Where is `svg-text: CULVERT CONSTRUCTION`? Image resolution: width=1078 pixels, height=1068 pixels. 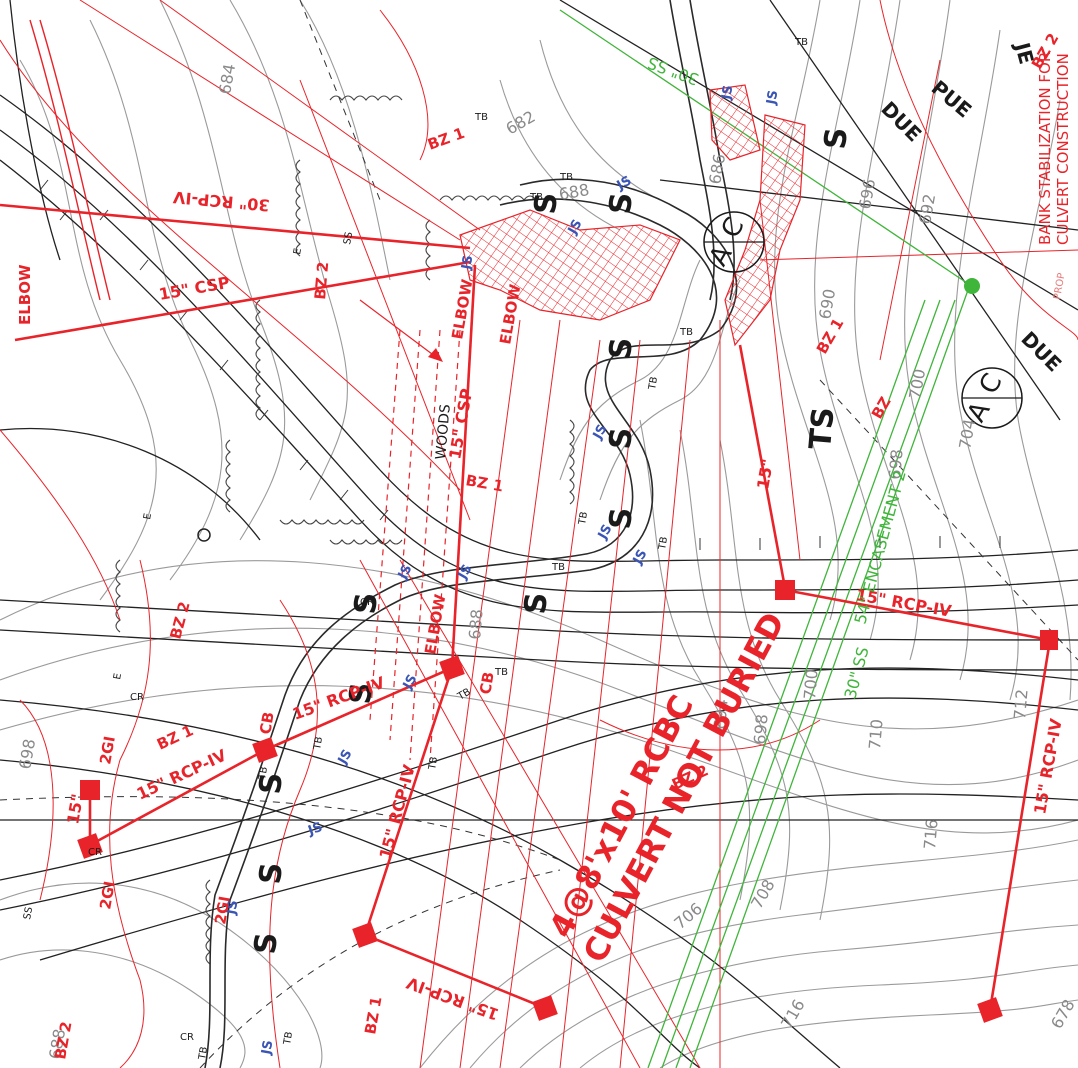
svg-text: CULVERT CONSTRUCTION is located at coordinates (1063, 149).